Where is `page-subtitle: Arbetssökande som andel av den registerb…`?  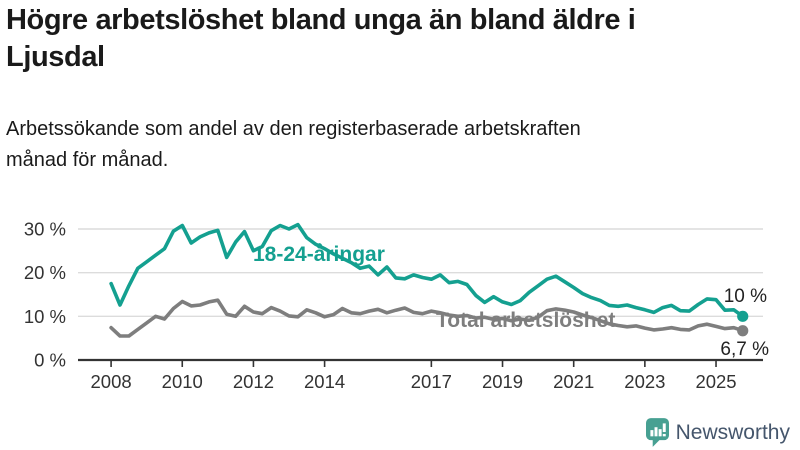
page-subtitle: Arbetssökande som andel av den registerb… is located at coordinates (293, 144).